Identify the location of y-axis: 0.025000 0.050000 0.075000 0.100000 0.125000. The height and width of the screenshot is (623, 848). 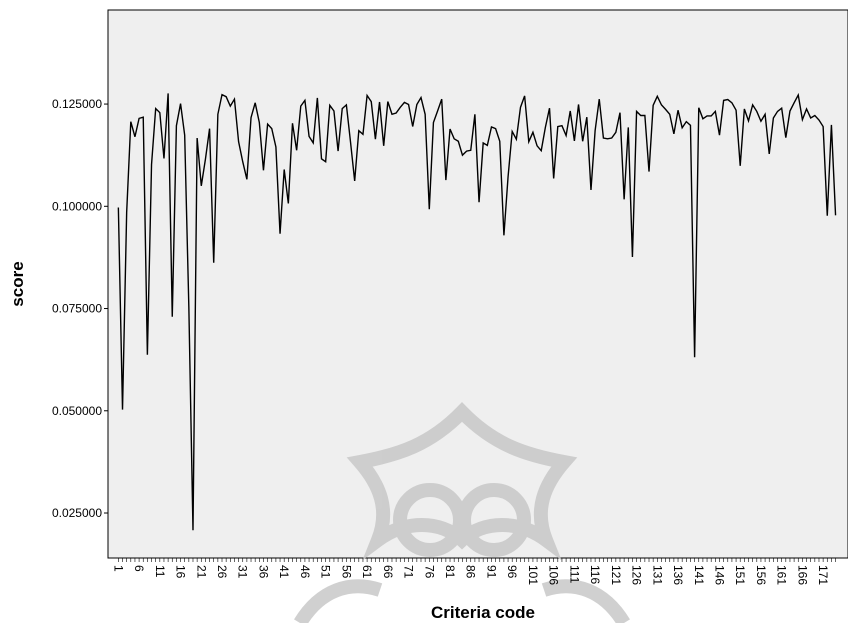
(80, 308).